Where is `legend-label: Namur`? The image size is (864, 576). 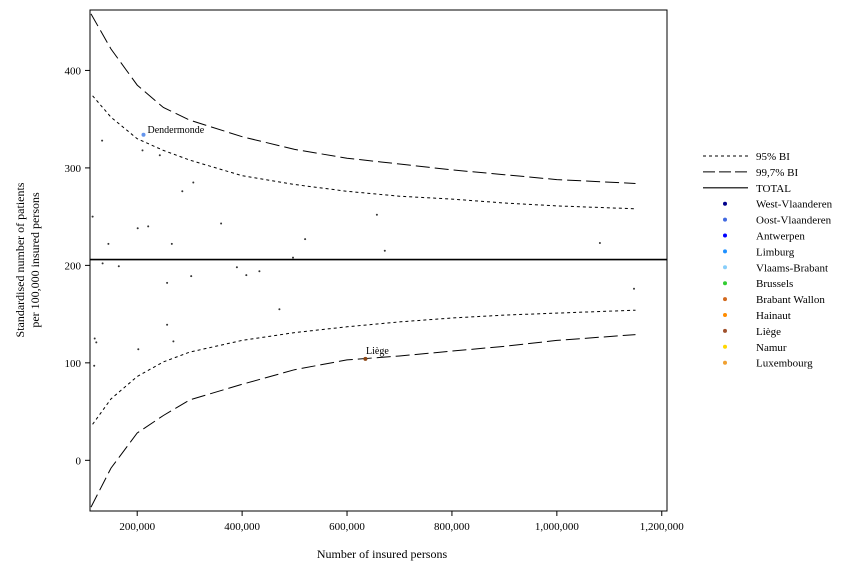 legend-label: Namur is located at coordinates (771, 348).